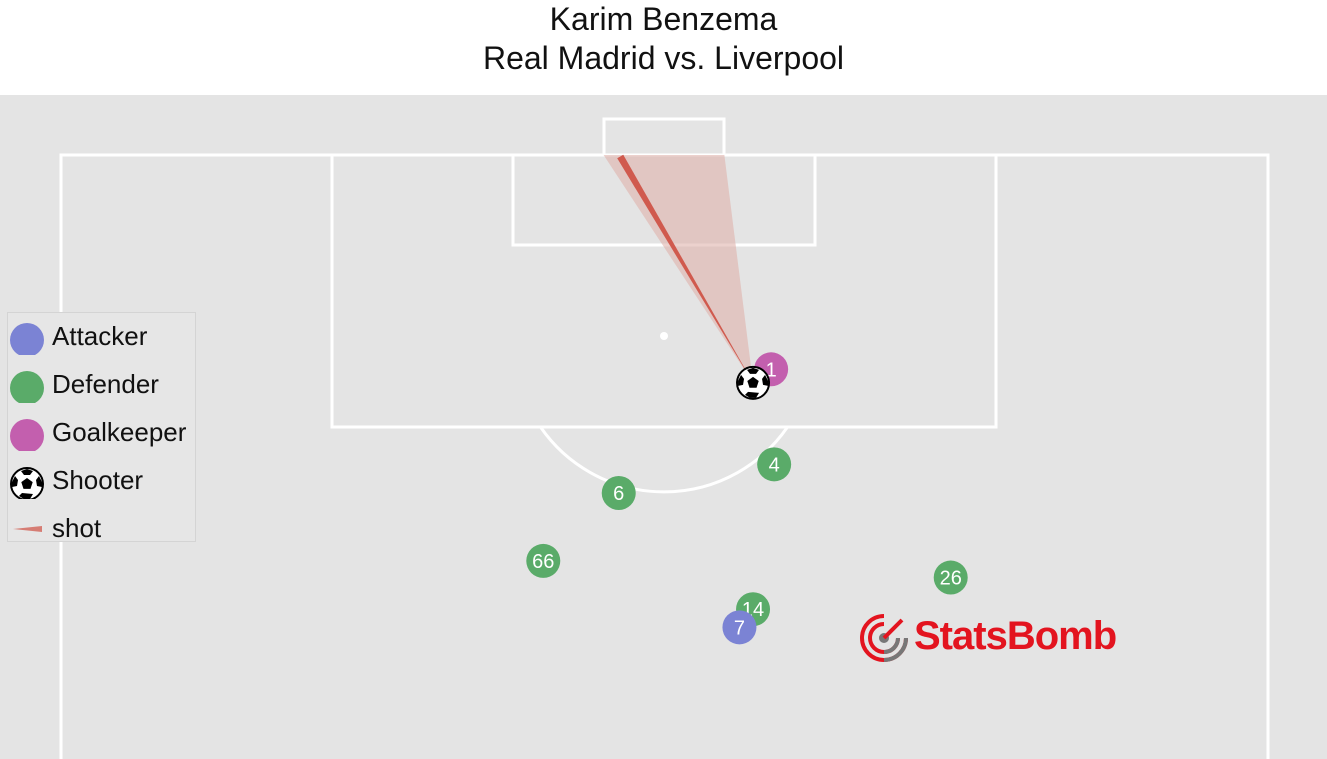  I want to click on chart-title: Karim Benzema Real Madrid vs. Liverpool, so click(663, 47).